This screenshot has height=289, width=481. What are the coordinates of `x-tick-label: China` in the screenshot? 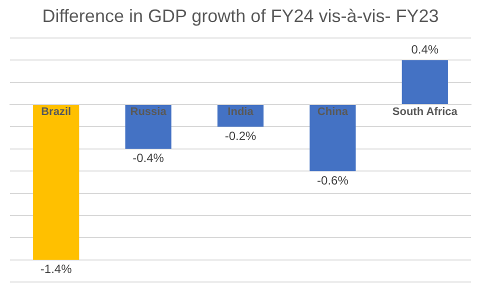 It's located at (333, 112).